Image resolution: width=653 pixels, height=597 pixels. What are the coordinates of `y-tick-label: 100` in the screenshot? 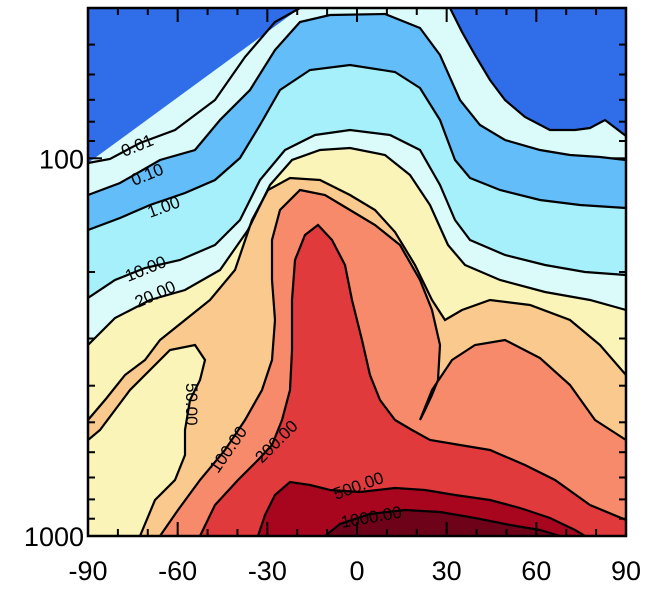 It's located at (61, 159).